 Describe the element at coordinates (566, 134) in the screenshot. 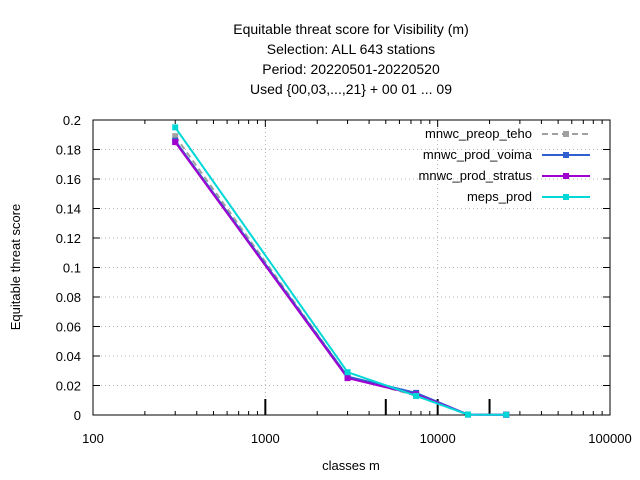

I see `legend-marker-mnwc_preop_teho` at that location.